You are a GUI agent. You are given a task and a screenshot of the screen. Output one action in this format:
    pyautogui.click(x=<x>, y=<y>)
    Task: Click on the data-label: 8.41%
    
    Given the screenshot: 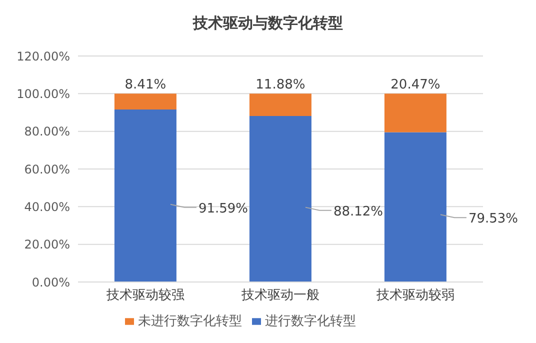 What is the action you would take?
    pyautogui.click(x=145, y=85)
    